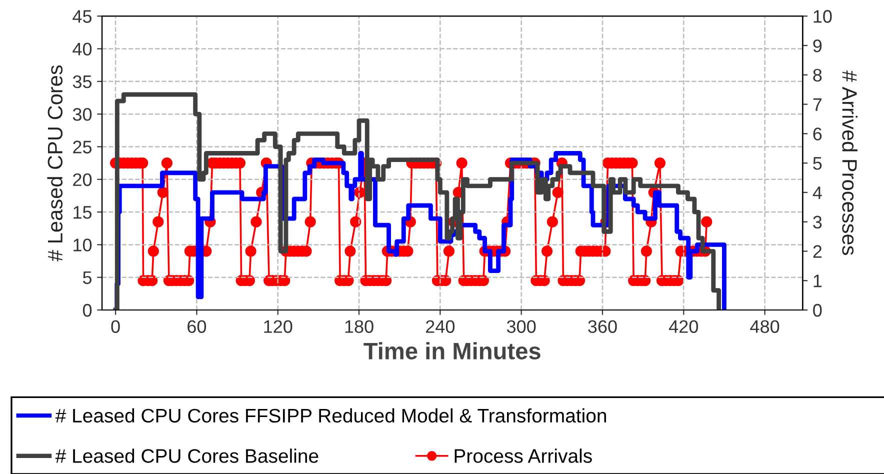 Image resolution: width=884 pixels, height=474 pixels. Describe the element at coordinates (818, 281) in the screenshot. I see `y2-tick-label: 1` at that location.